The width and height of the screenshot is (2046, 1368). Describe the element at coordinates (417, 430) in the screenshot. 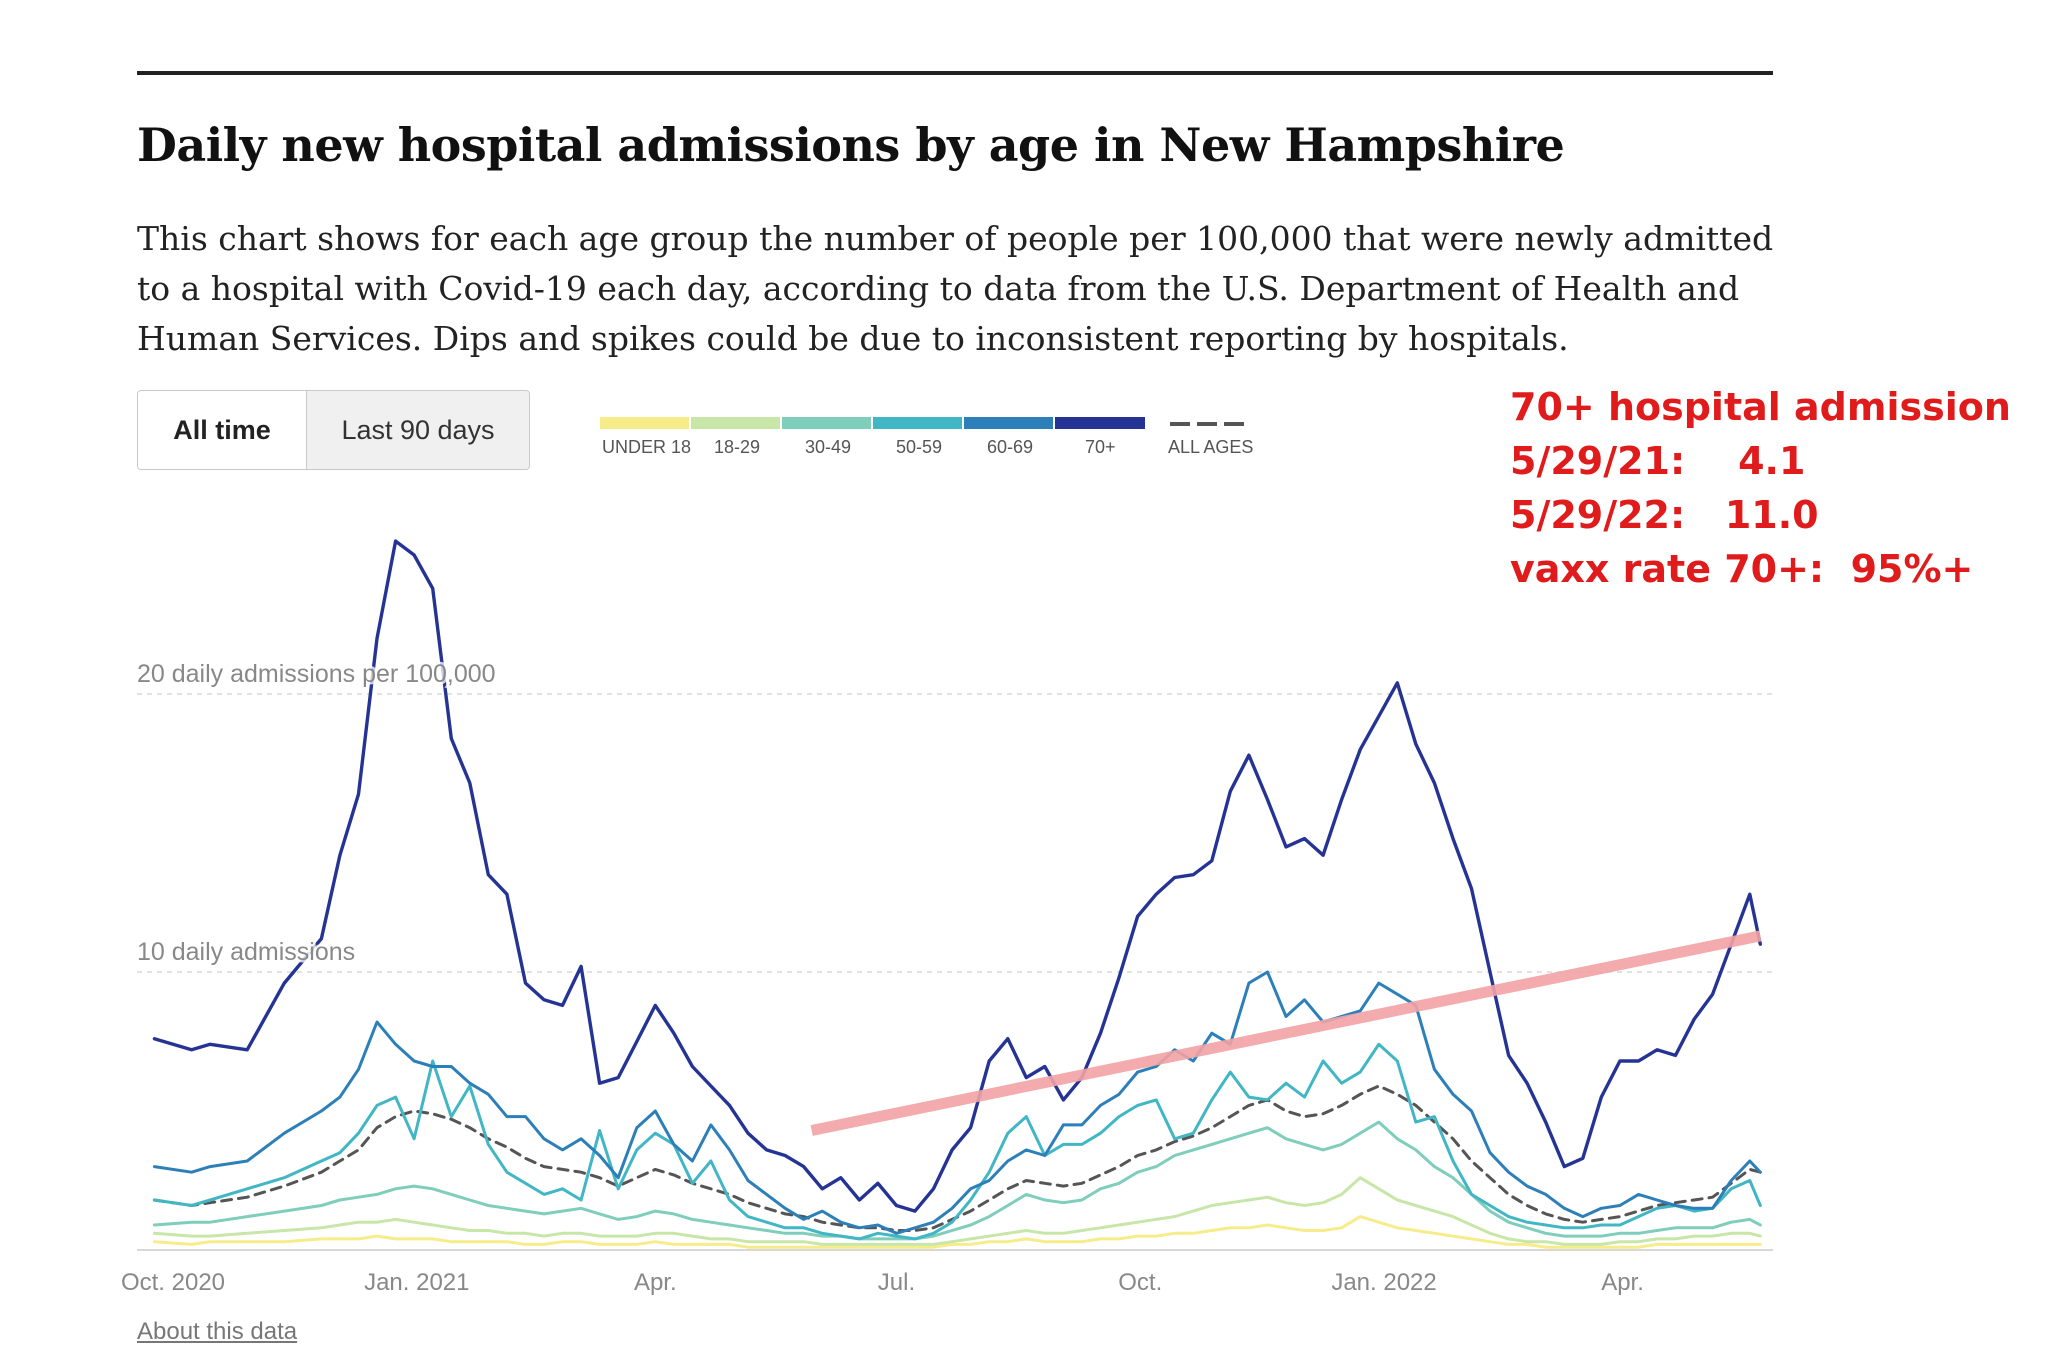

I see `last-90-days-button: Last 90 days` at that location.